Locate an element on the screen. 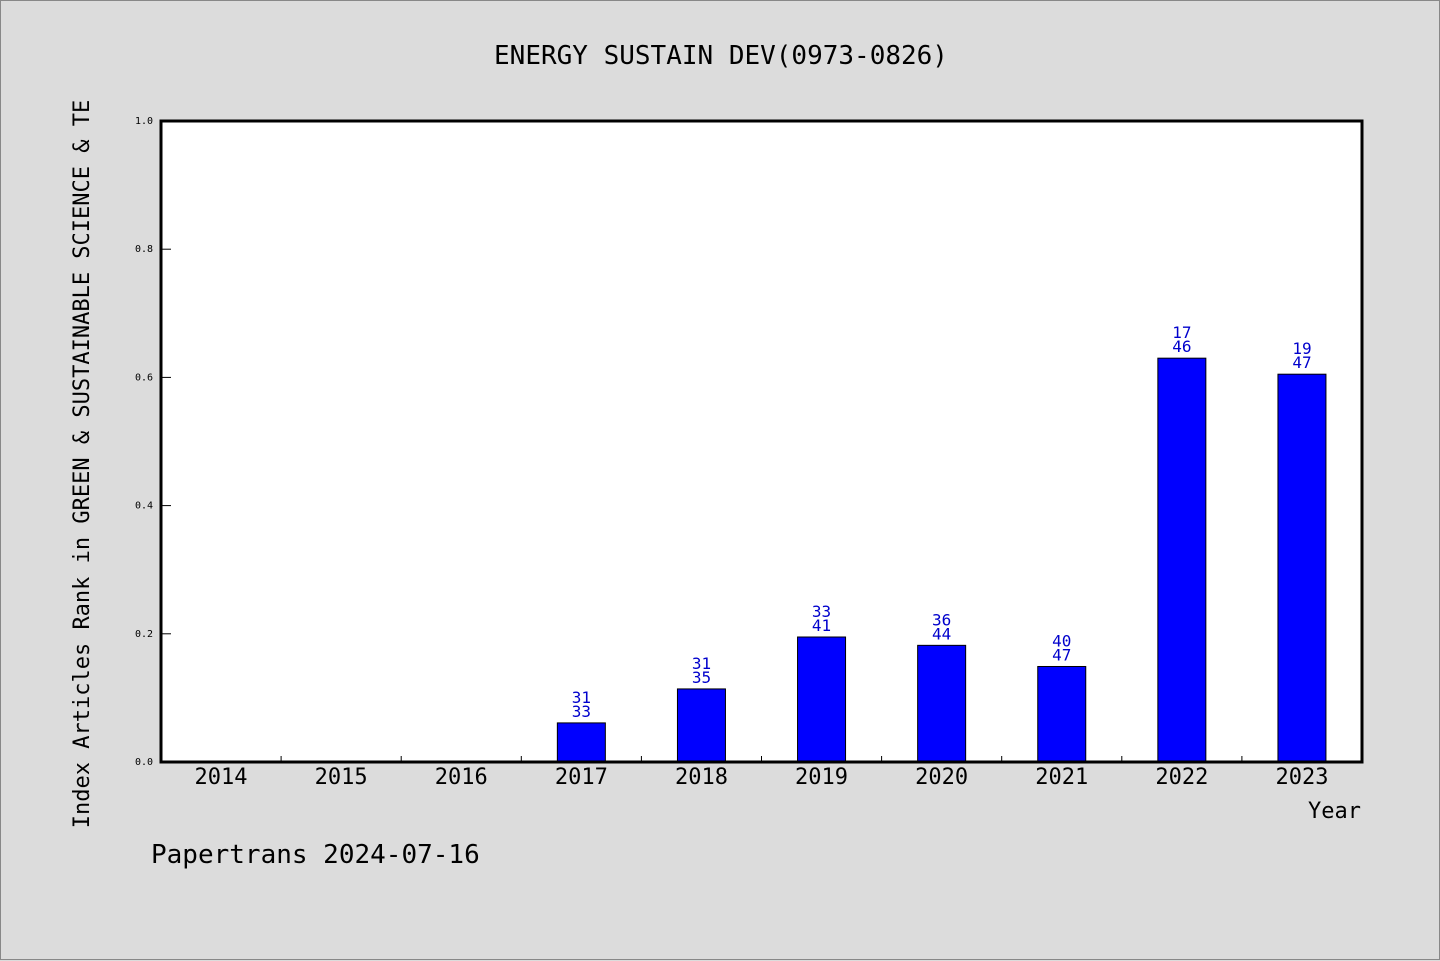  x-tick-label: 2019 is located at coordinates (821, 777).